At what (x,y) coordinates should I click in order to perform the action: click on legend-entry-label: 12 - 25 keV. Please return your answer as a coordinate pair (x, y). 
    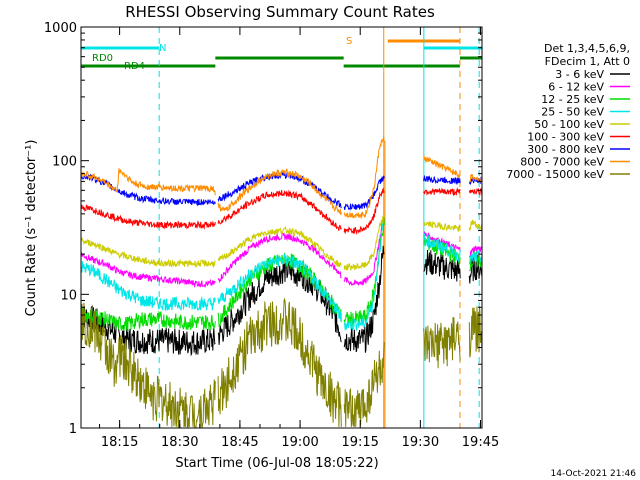
    Looking at the image, I should click on (572, 99).